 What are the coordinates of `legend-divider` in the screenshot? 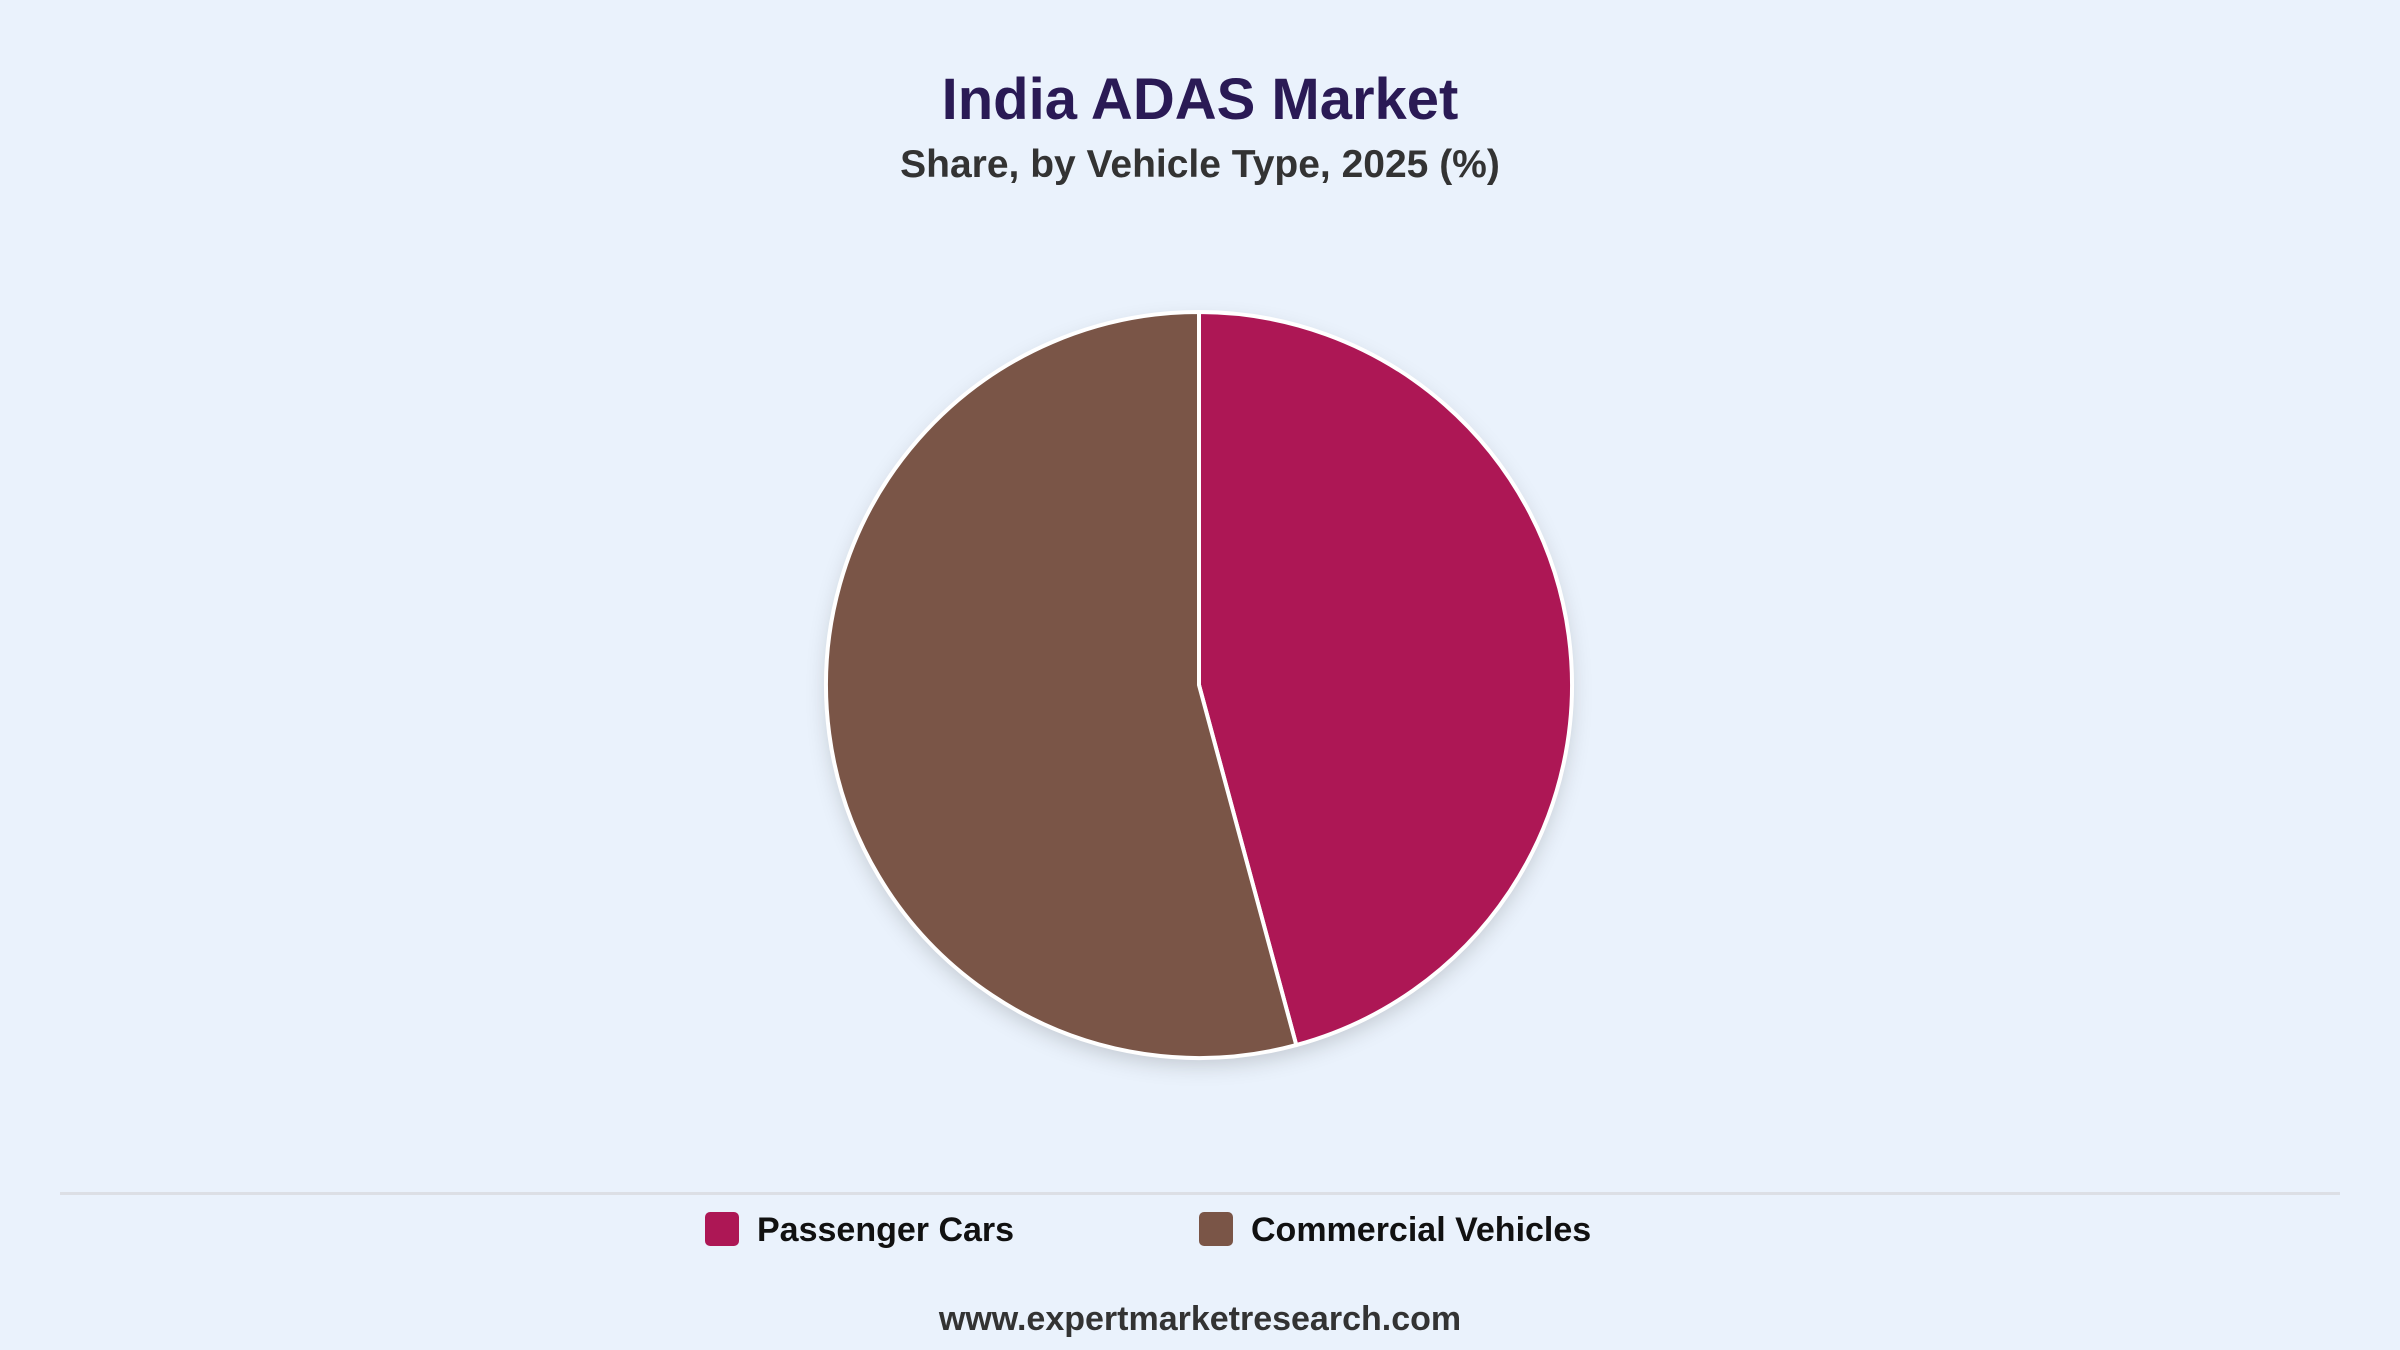 It's located at (1200, 1193).